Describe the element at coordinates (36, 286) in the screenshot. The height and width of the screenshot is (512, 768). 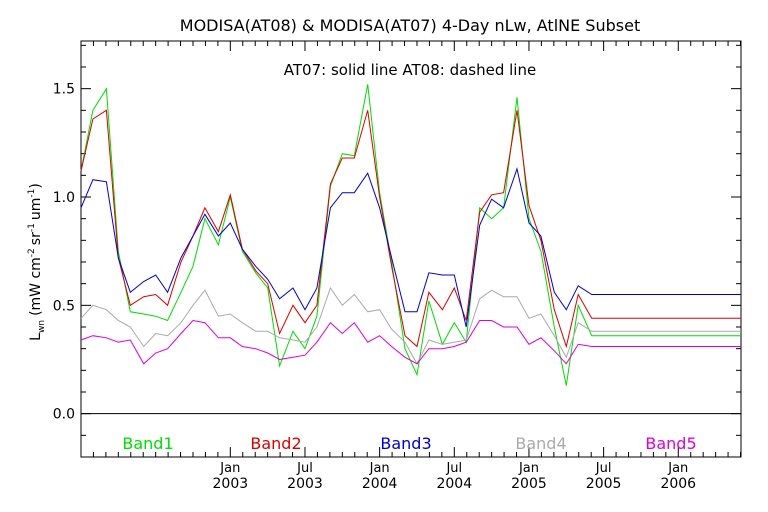
I see `ylabel-units: (mW cm` at that location.